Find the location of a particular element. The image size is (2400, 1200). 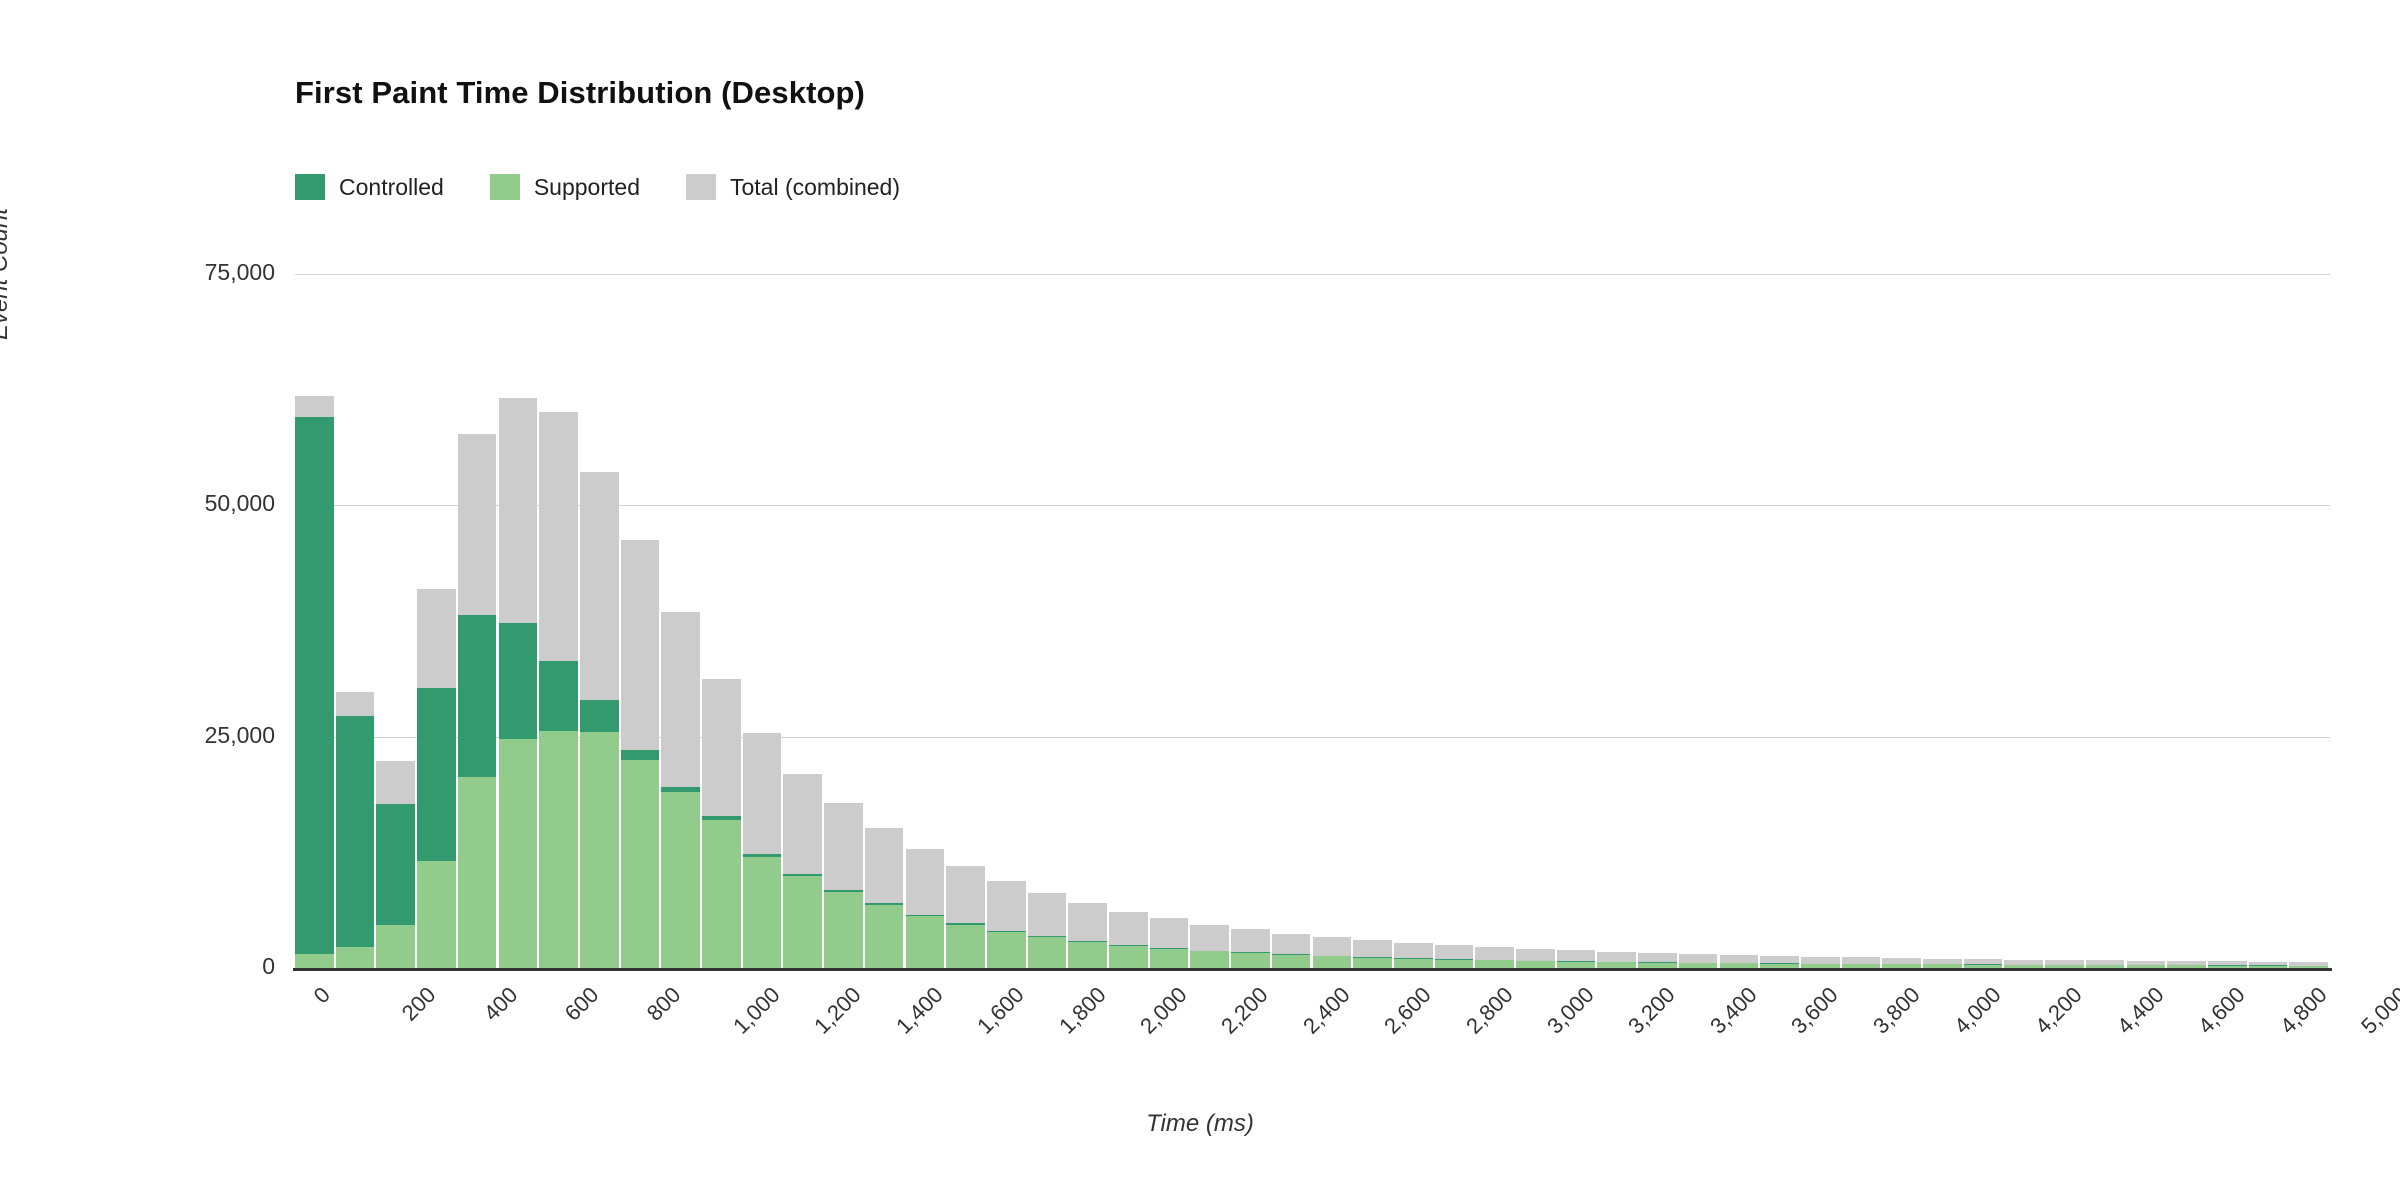

legend-item-controlled: Controlled is located at coordinates (369, 187).